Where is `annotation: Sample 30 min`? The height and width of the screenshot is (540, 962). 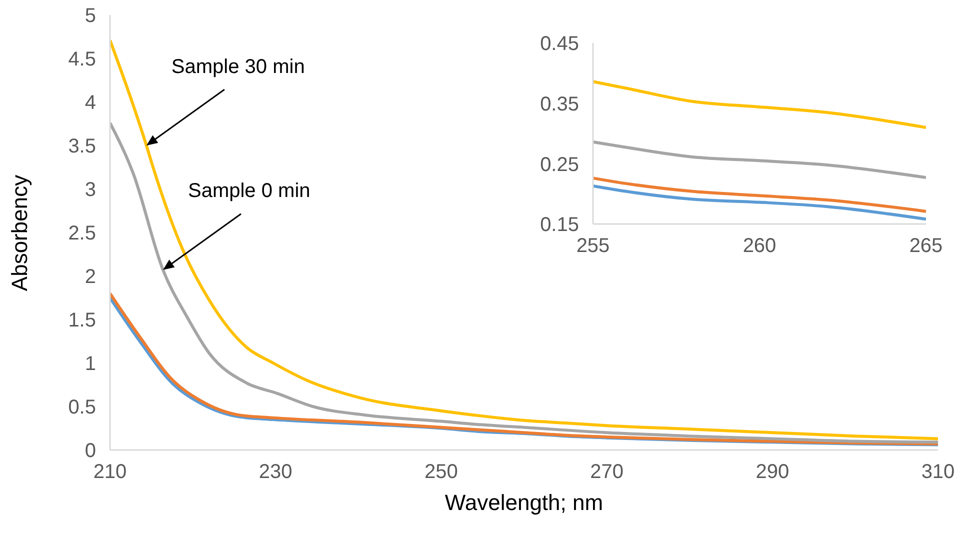 annotation: Sample 30 min is located at coordinates (238, 67).